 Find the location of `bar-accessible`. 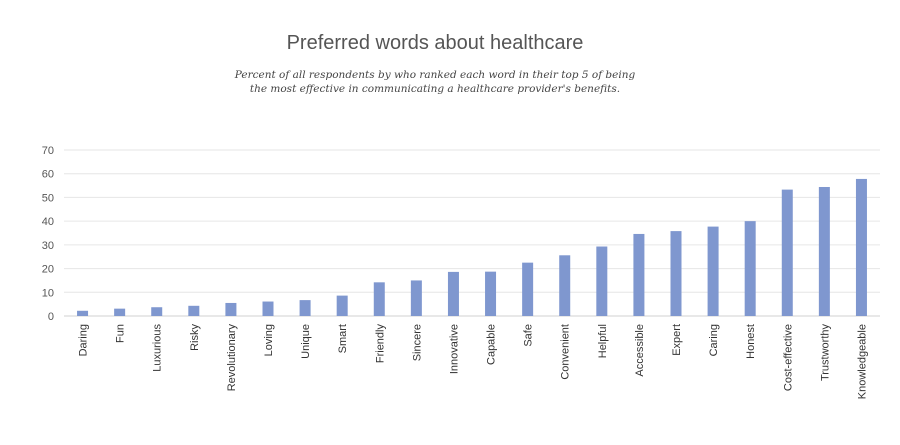

bar-accessible is located at coordinates (639, 274).